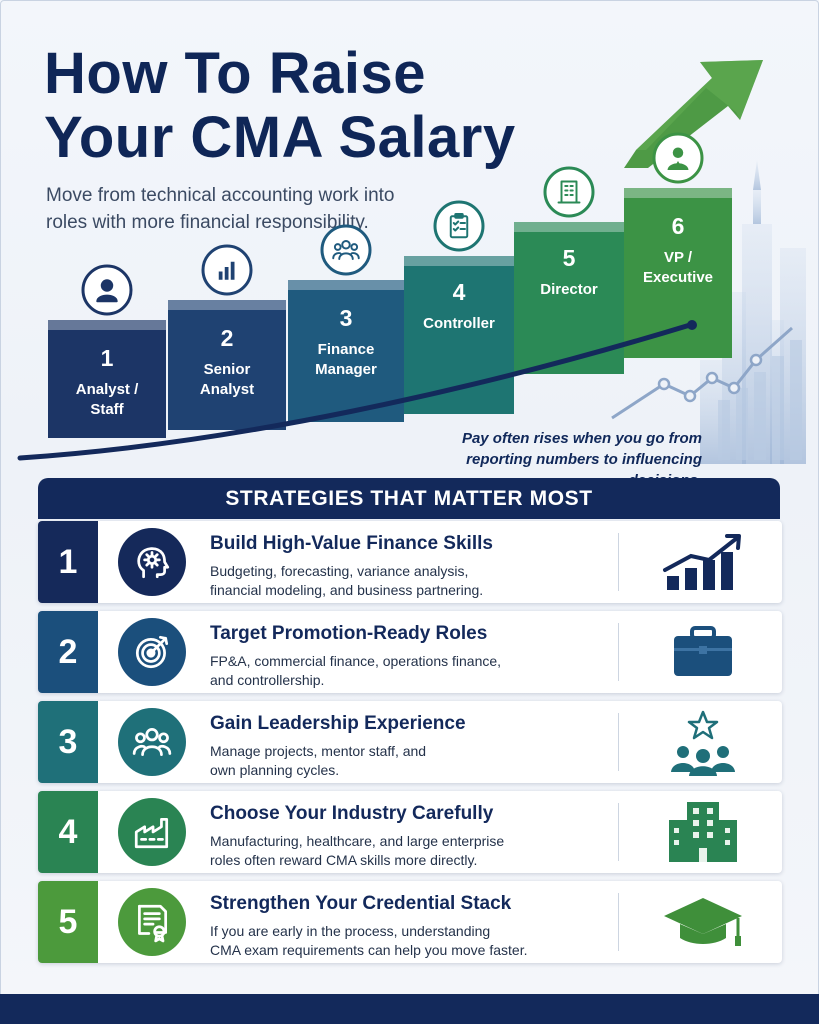 The height and width of the screenshot is (1024, 819). What do you see at coordinates (152, 922) in the screenshot?
I see `certificate-icon` at bounding box center [152, 922].